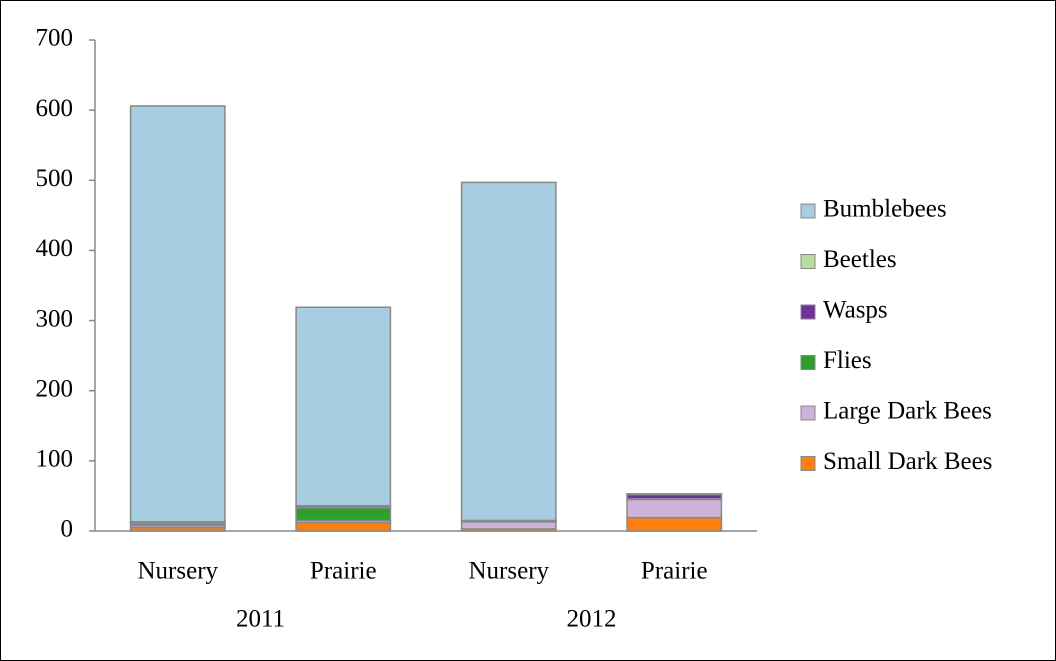 This screenshot has height=661, width=1056. I want to click on y-tick-label: 200, so click(55, 388).